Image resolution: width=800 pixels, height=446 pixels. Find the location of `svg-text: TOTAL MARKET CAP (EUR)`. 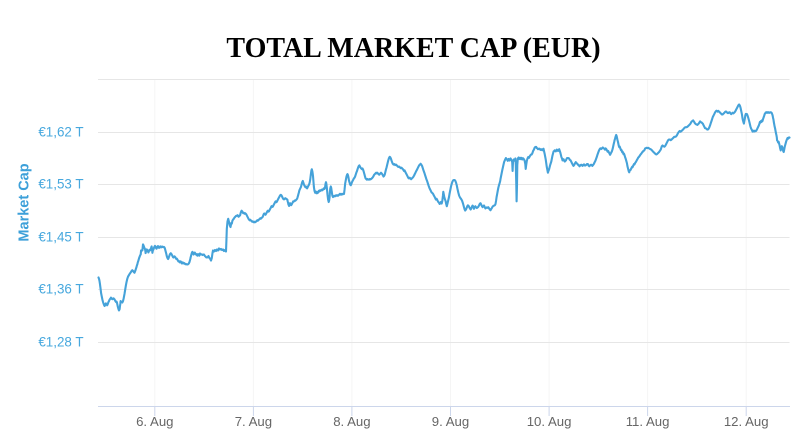

svg-text: TOTAL MARKET CAP (EUR) is located at coordinates (413, 48).